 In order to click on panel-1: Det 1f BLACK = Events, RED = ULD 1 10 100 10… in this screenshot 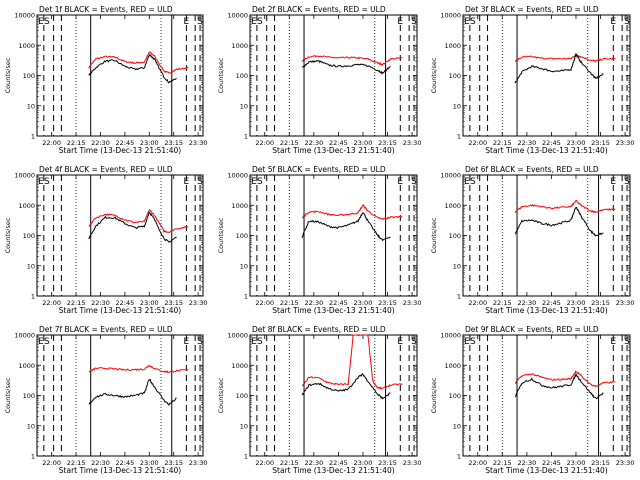, I will do `click(105, 80)`.